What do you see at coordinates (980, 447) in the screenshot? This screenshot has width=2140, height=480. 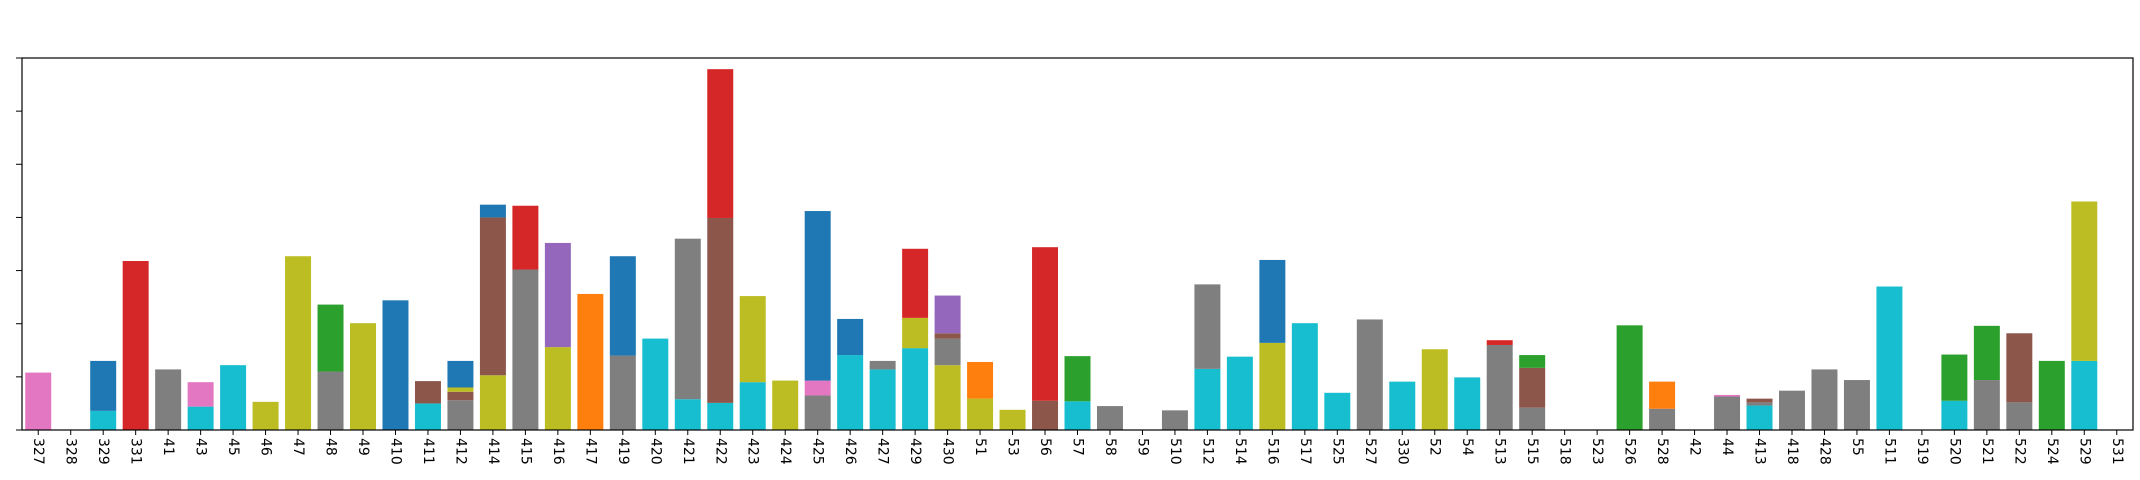 I see `x-tick-label: 51` at bounding box center [980, 447].